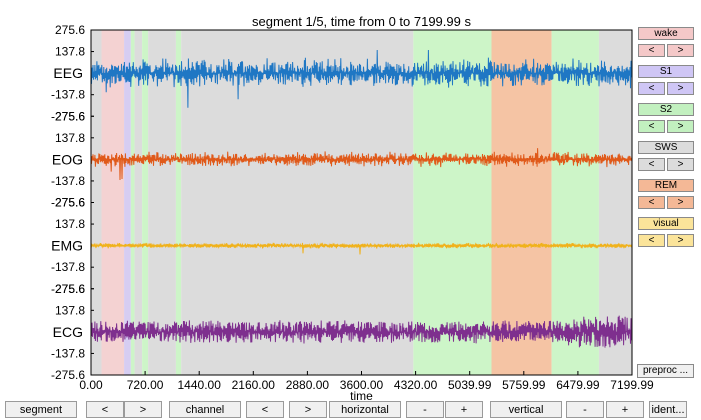 This screenshot has width=701, height=420. Describe the element at coordinates (680, 202) in the screenshot. I see `stage-rem-next-button: >` at that location.